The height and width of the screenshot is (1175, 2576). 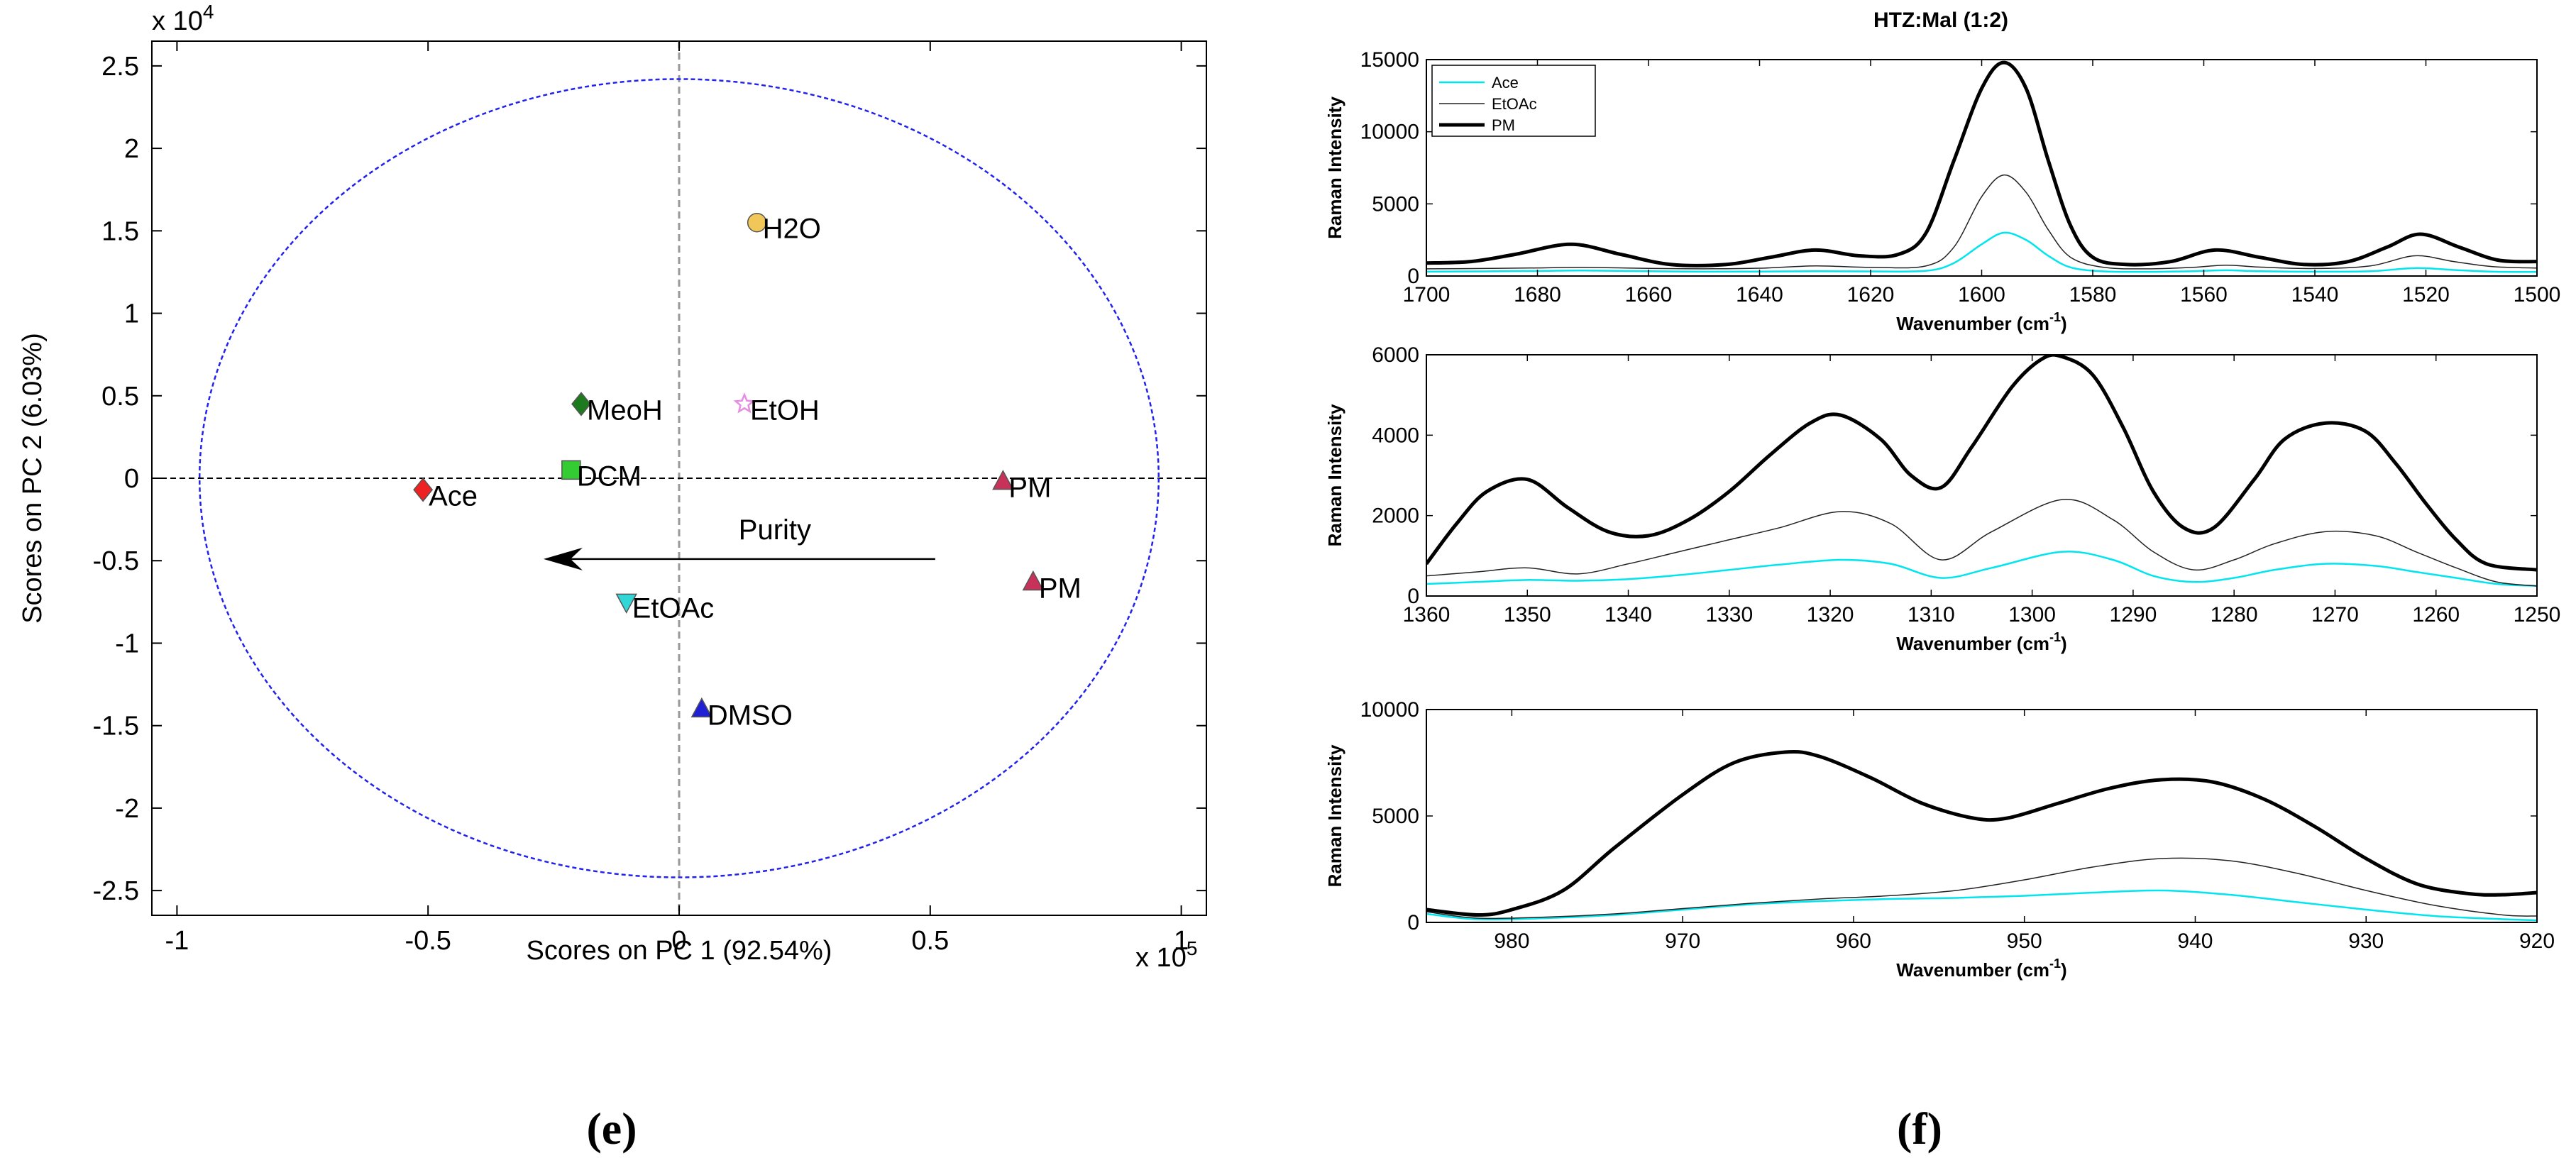 I want to click on x-tick-label: 970, so click(x=1682, y=941).